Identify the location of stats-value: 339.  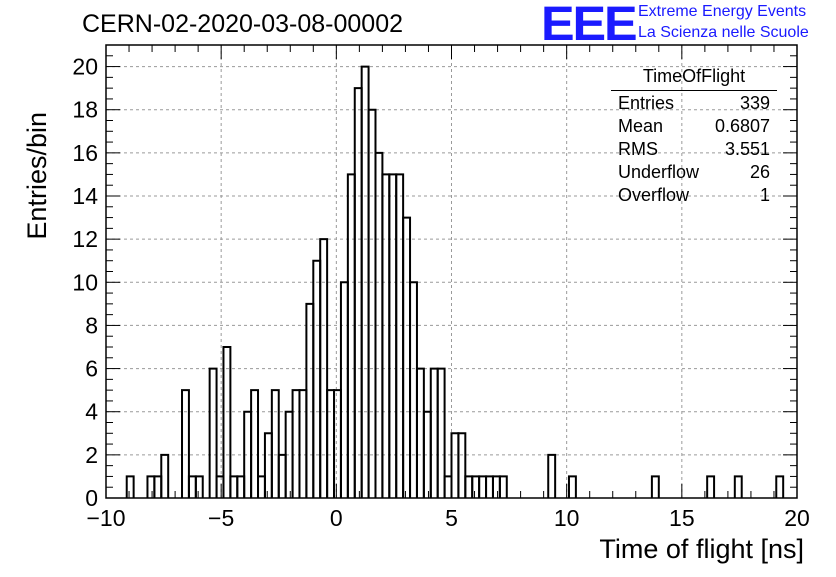
(754, 103).